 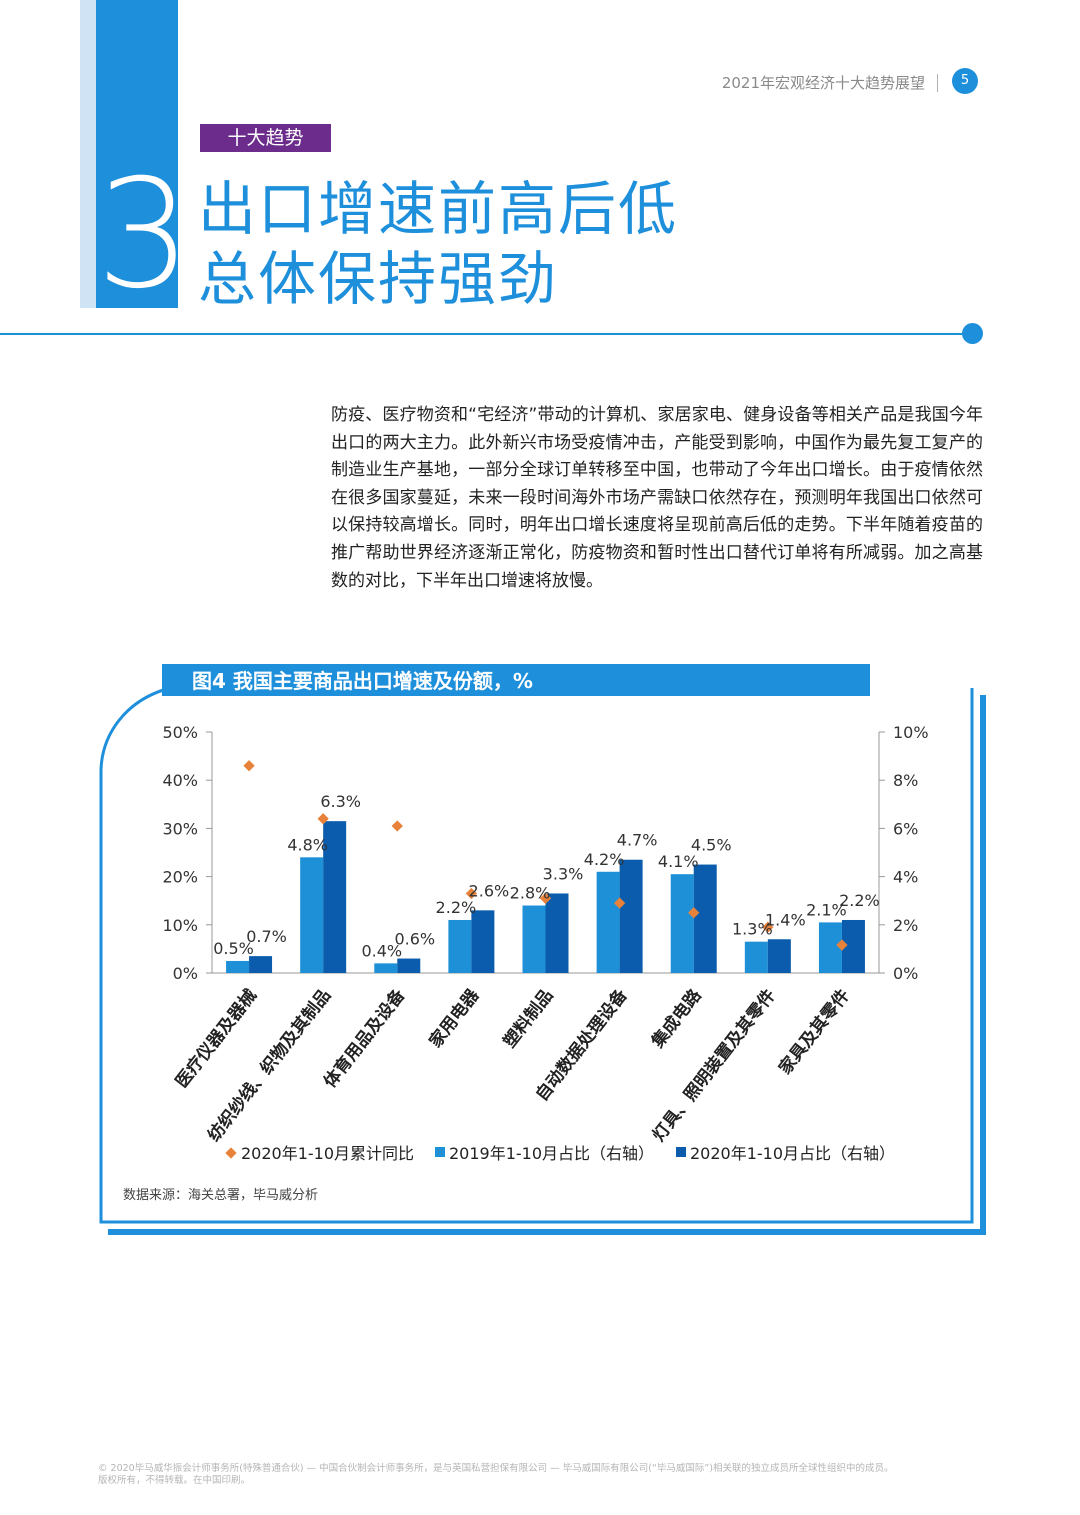 I want to click on source-note: 数据来源：海关总署，毕马威分析, so click(x=221, y=1195).